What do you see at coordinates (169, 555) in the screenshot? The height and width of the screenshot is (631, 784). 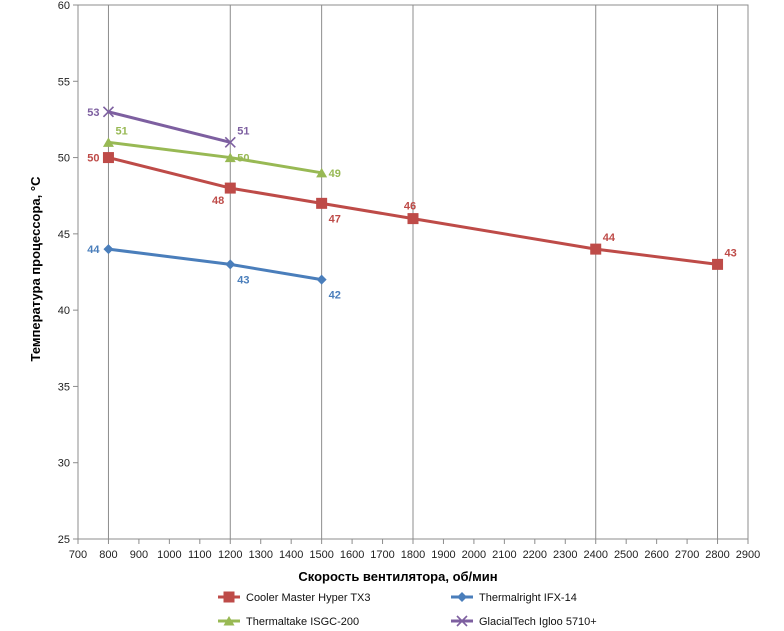 I see `x-tick-label: 1000` at bounding box center [169, 555].